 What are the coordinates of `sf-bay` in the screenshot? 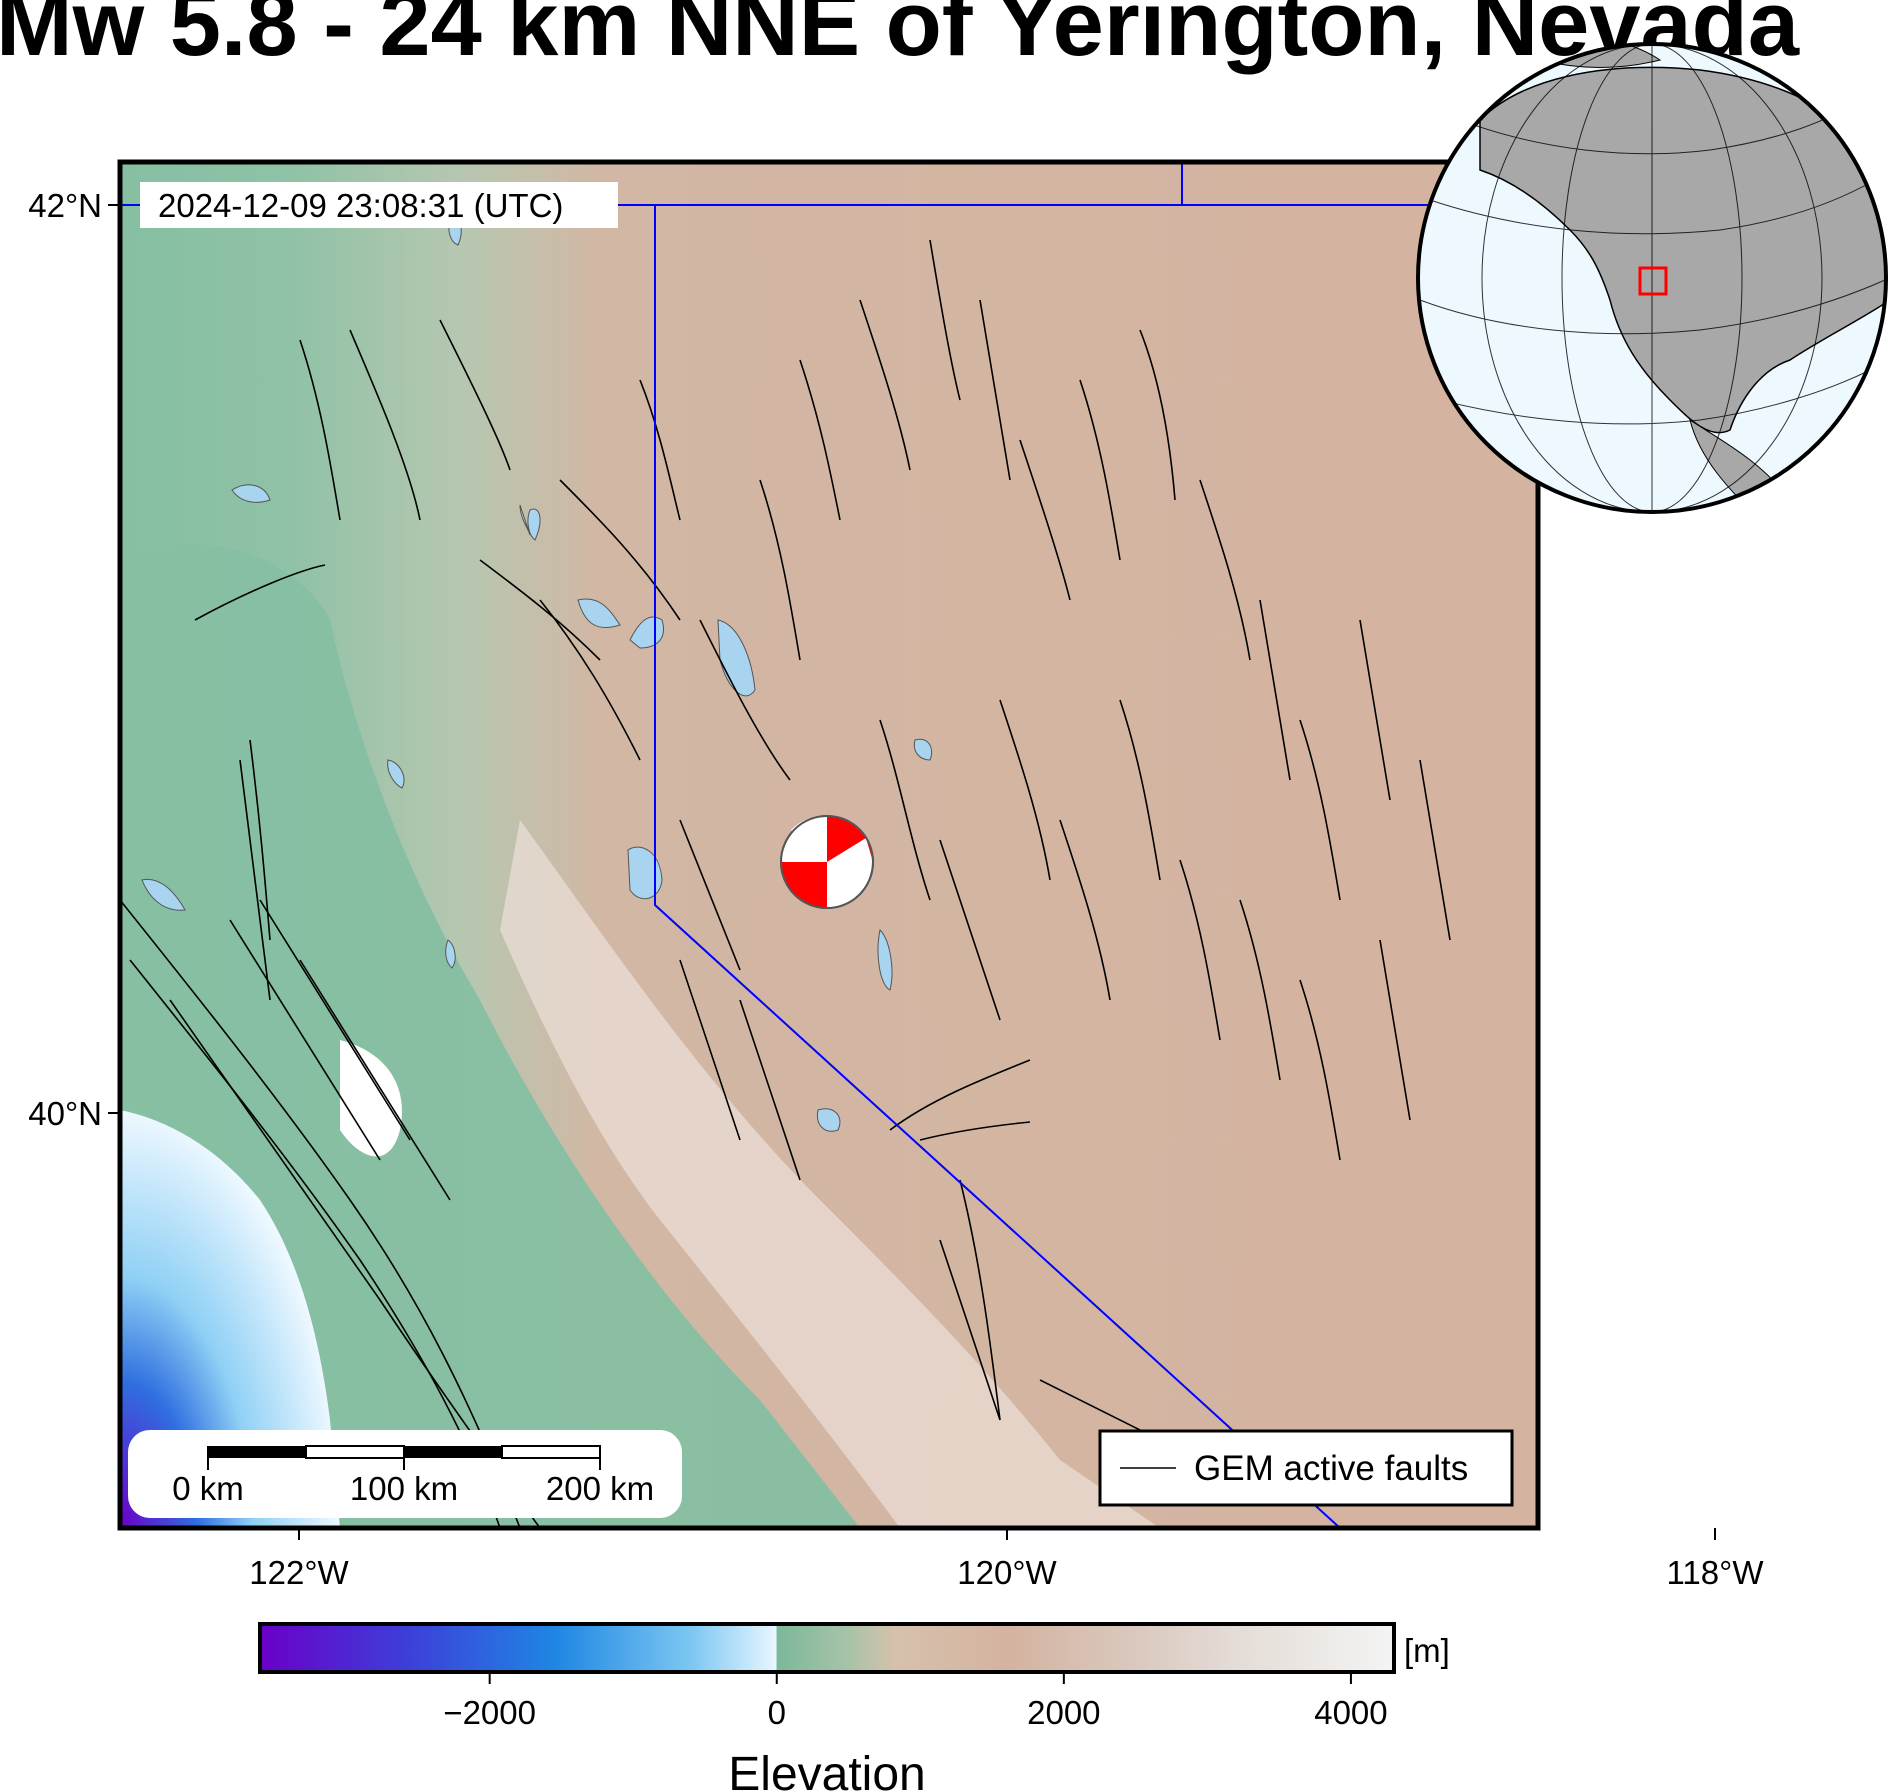 It's located at (371, 1098).